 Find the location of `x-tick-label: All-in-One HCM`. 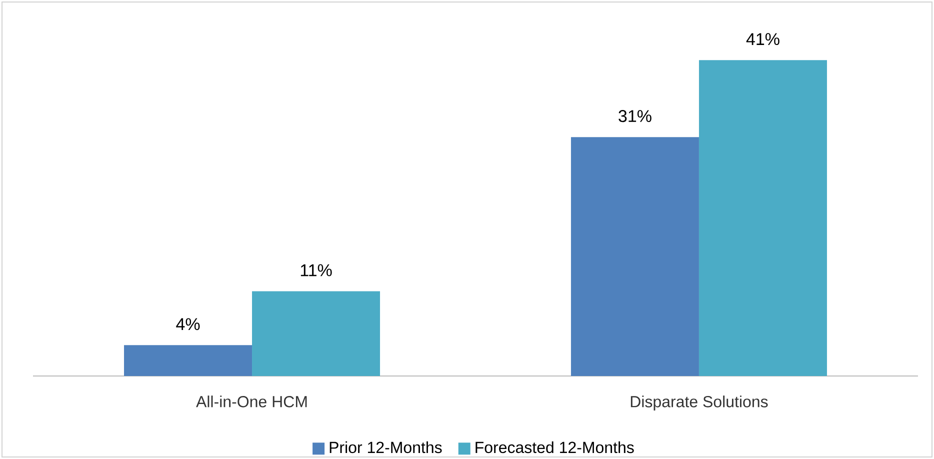

x-tick-label: All-in-One HCM is located at coordinates (251, 402).